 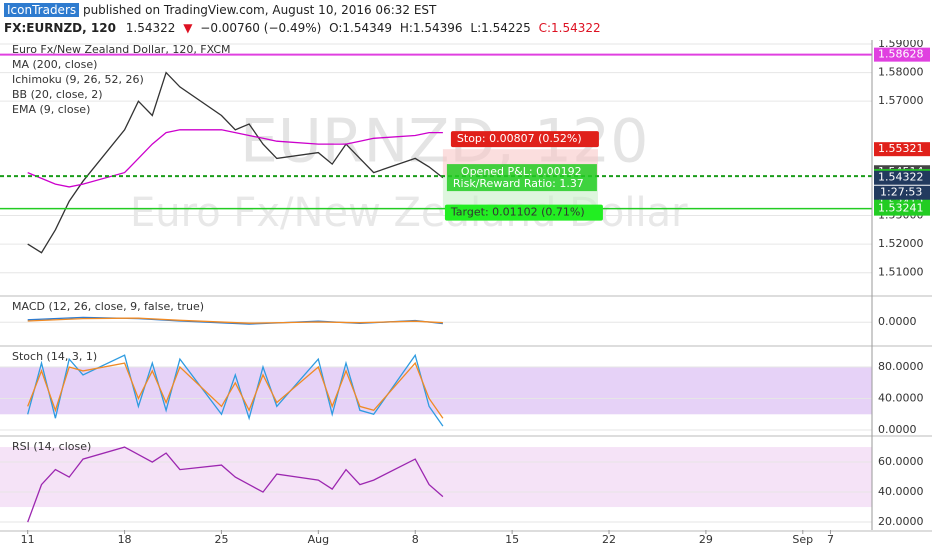 I want to click on x-tick-label: 11, so click(x=28, y=539).